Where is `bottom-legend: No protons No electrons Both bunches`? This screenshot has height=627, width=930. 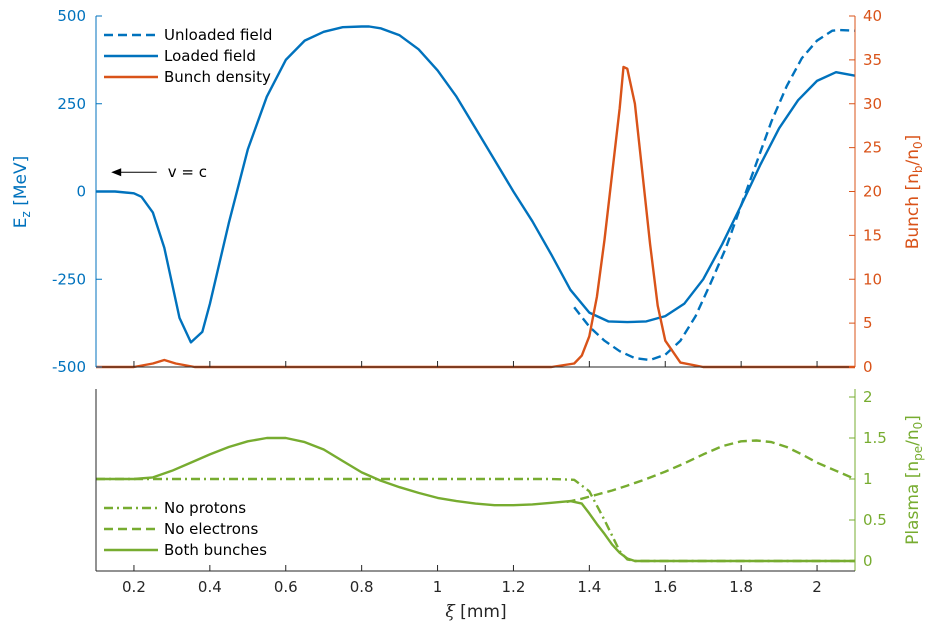
bottom-legend: No protons No electrons Both bunches is located at coordinates (185, 529).